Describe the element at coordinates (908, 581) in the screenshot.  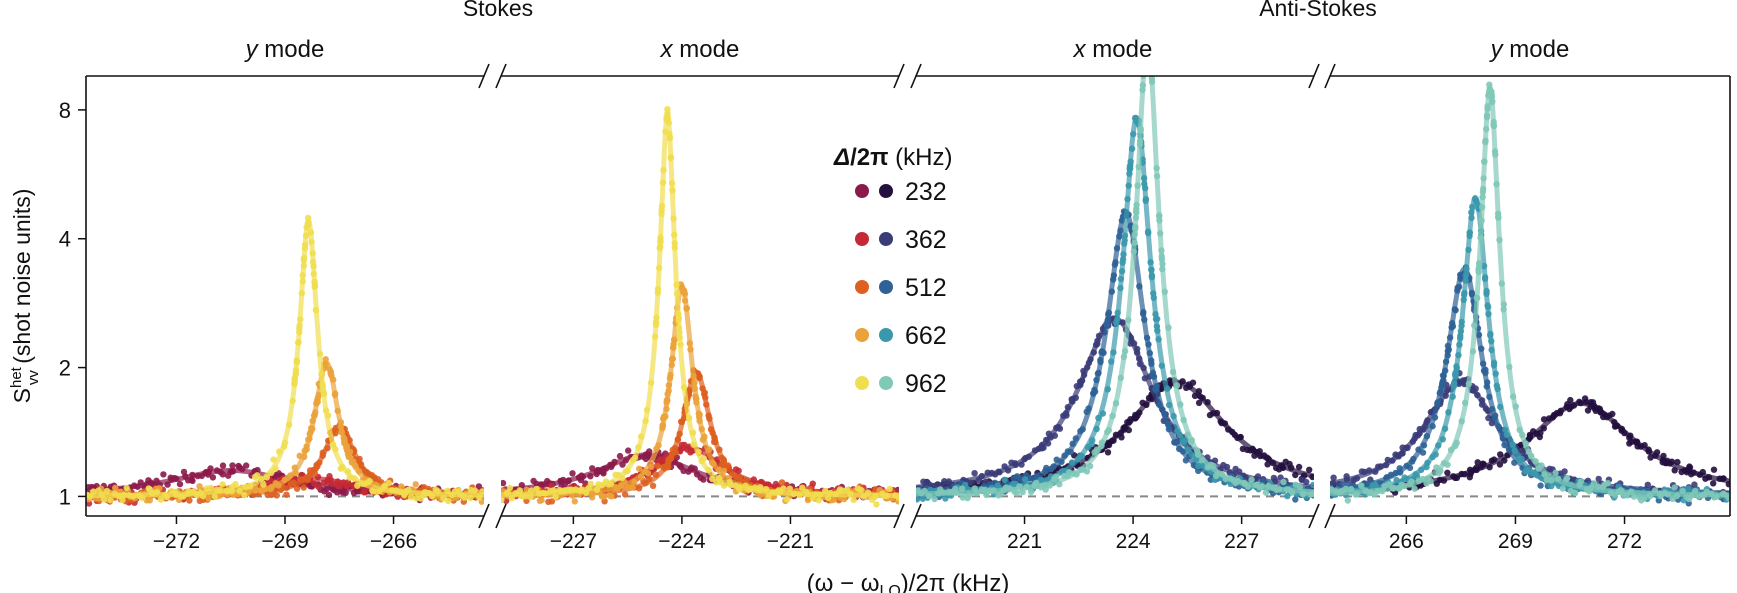
I see `x-axis-label: (ω − ωLO)/2π (kHz)` at that location.